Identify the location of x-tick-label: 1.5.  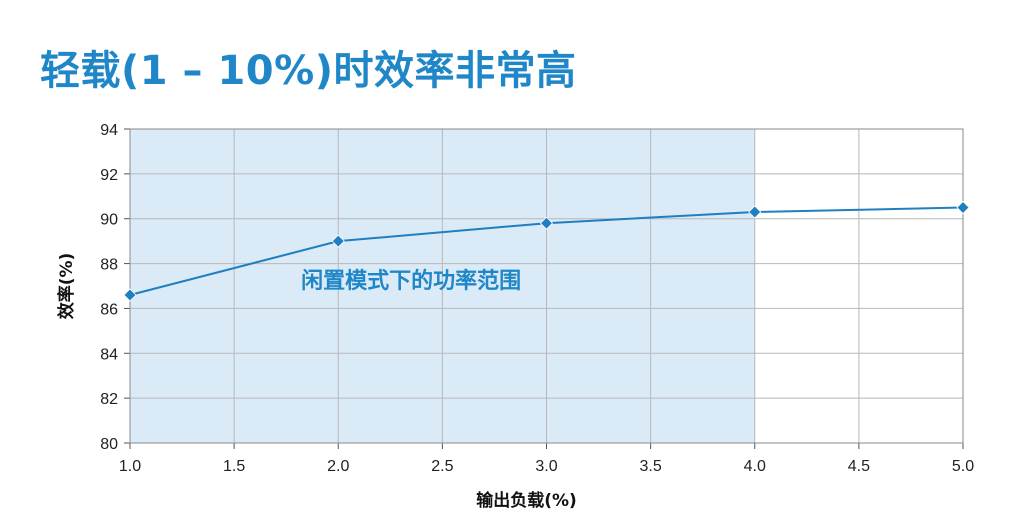
(234, 466).